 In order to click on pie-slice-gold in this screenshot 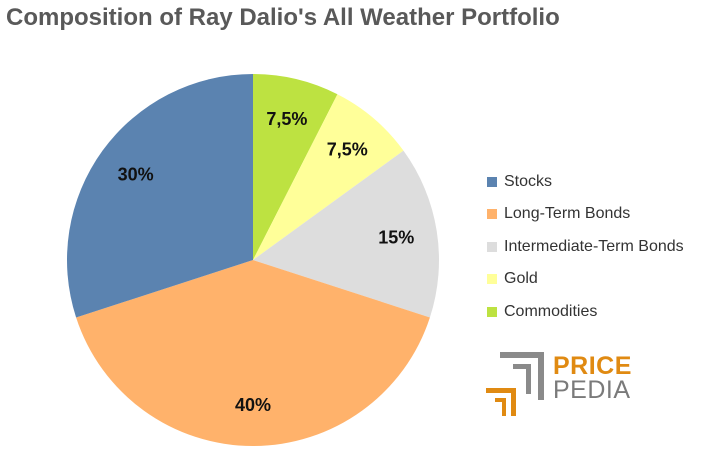, I will do `click(328, 177)`.